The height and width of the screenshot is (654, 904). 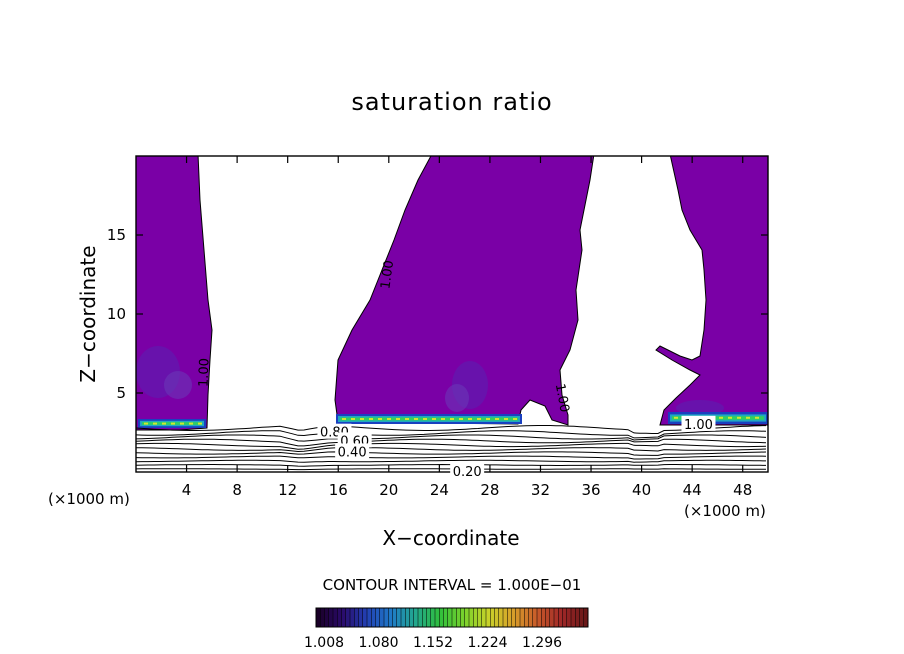 I want to click on x-tick-label: 24, so click(x=439, y=490).